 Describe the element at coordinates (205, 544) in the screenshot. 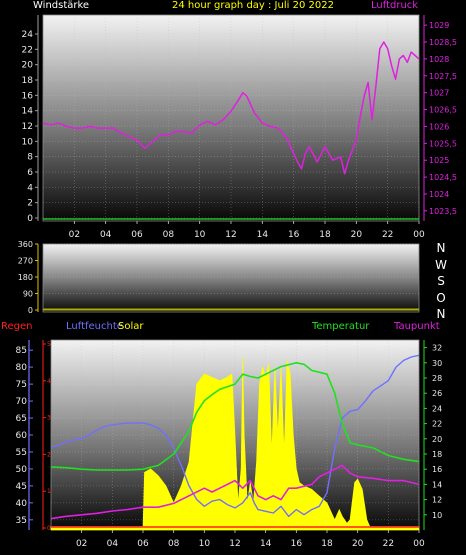

I see `panel3-xtick-label: 10` at that location.